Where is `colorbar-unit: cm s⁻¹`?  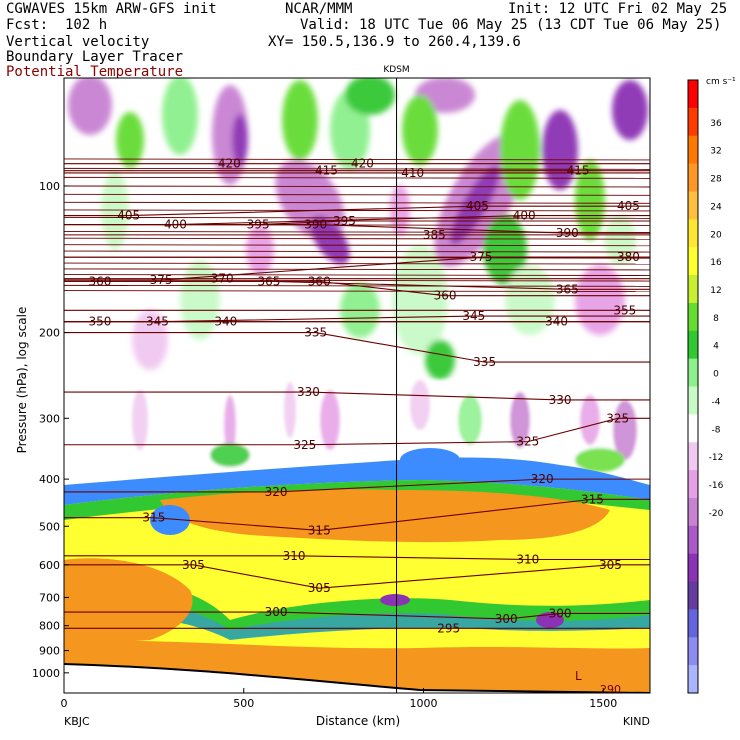 colorbar-unit: cm s⁻¹ is located at coordinates (721, 82).